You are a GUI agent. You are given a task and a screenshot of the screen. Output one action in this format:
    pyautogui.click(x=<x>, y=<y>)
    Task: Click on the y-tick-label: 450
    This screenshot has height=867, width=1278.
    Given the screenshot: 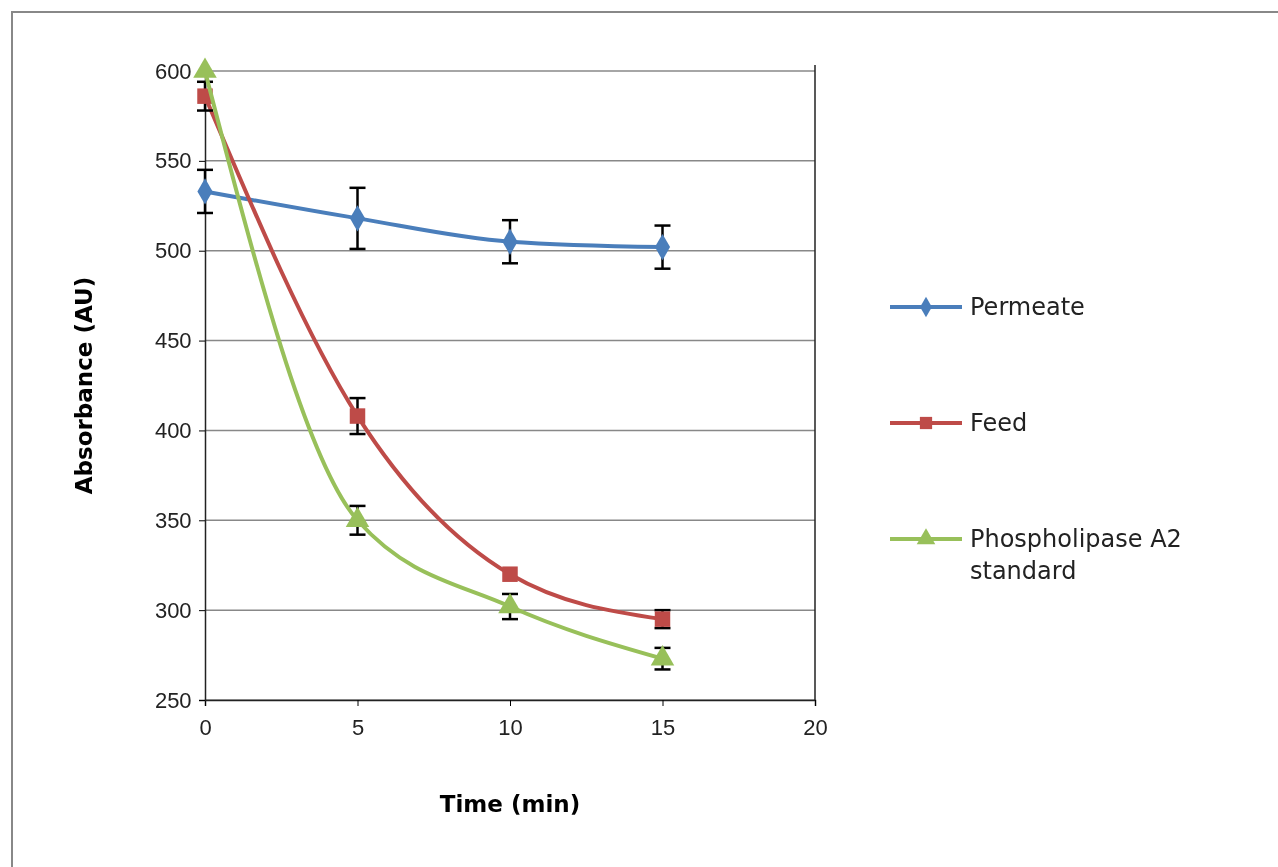 What is the action you would take?
    pyautogui.click(x=173, y=341)
    